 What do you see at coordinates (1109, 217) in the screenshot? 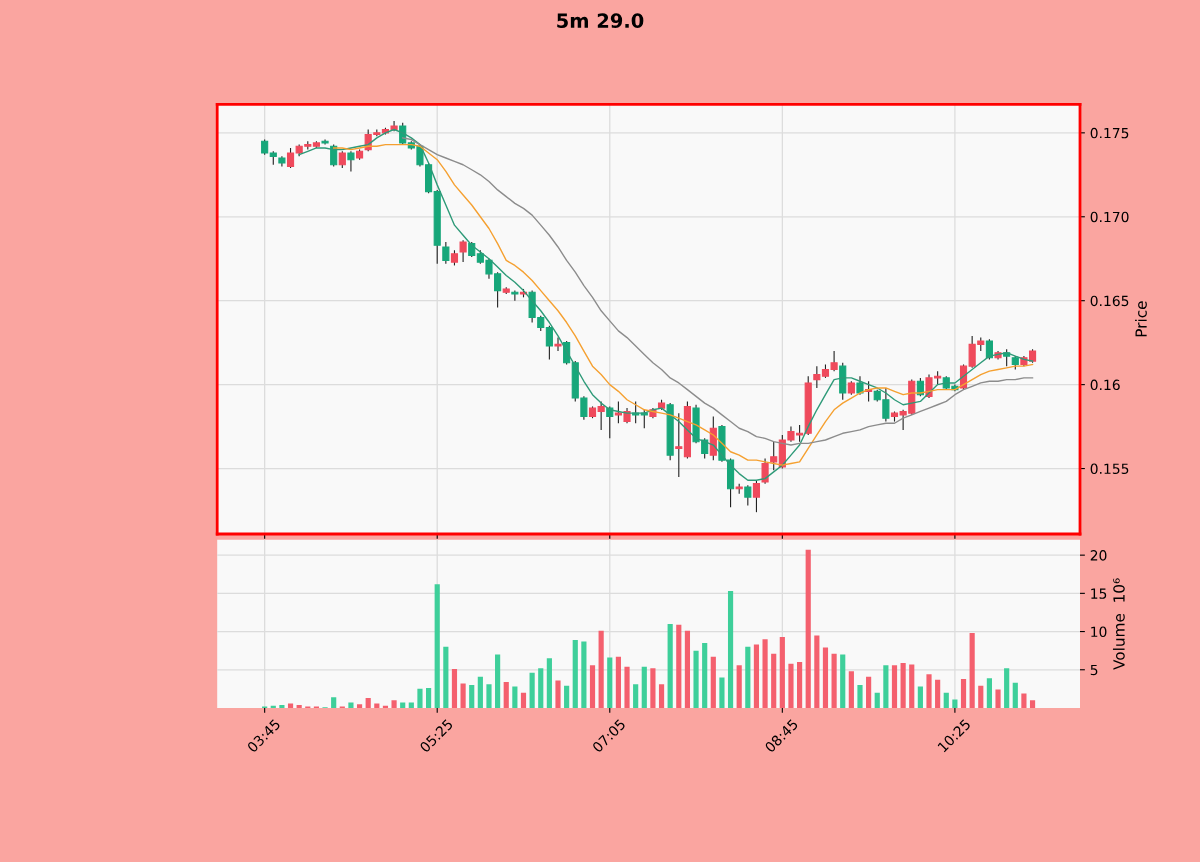
I see `y-tick-label: 0.170` at bounding box center [1109, 217].